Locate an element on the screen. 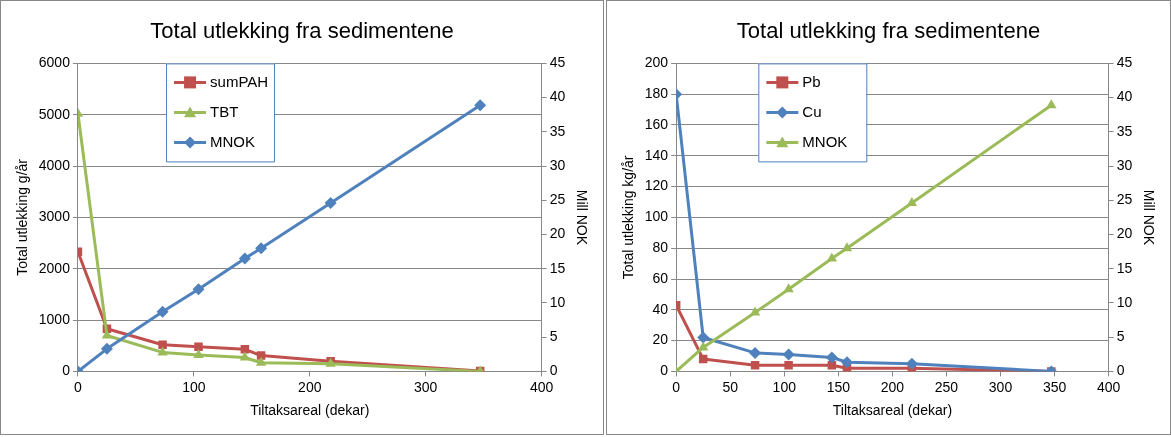  y-tick-label: 120 is located at coordinates (656, 185).